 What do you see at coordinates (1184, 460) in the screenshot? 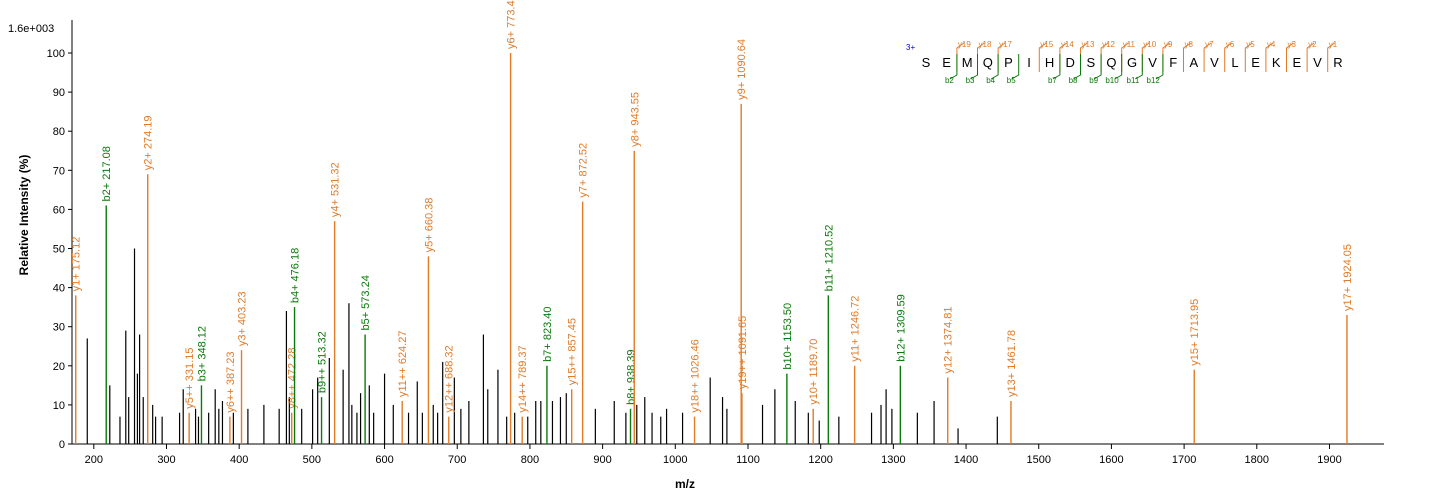
I see `x-tick-label: 1700` at bounding box center [1184, 460].